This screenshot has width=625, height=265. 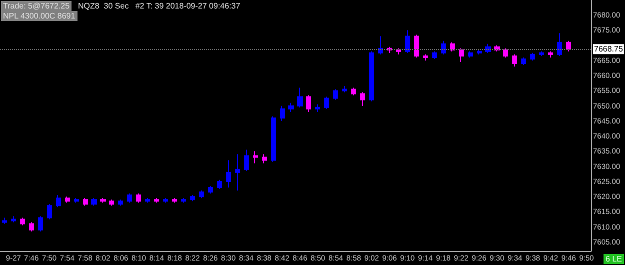 I want to click on text: 6 LE, so click(x=614, y=259).